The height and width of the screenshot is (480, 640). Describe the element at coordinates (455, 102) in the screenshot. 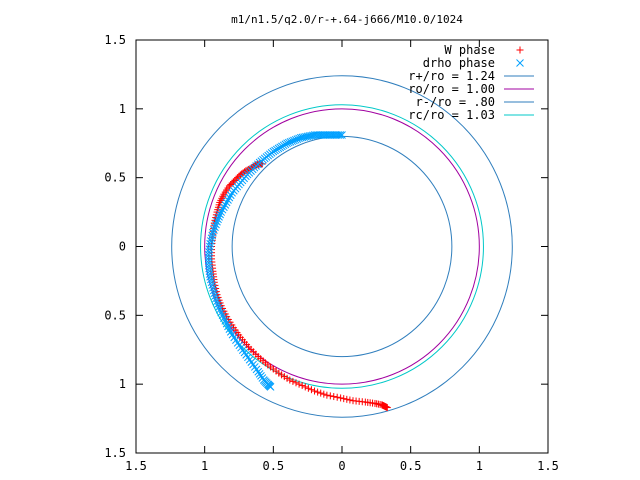

I see `legend-label: r-/ro = .80` at that location.